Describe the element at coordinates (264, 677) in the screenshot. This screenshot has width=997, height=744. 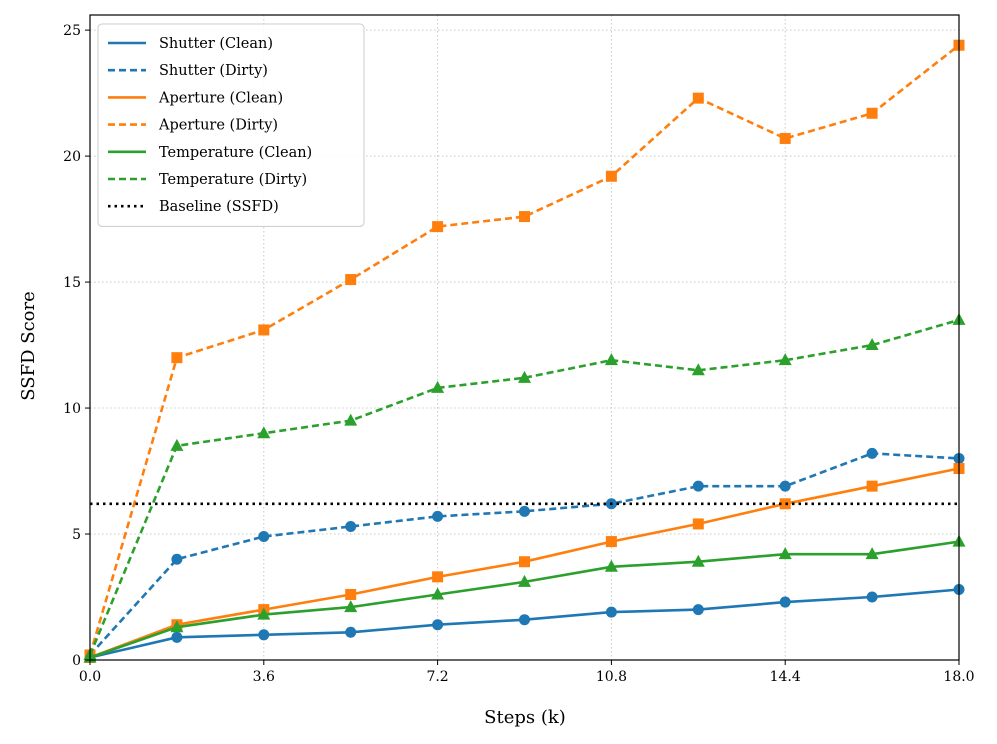
I see `x-tick-label: 3.6` at that location.